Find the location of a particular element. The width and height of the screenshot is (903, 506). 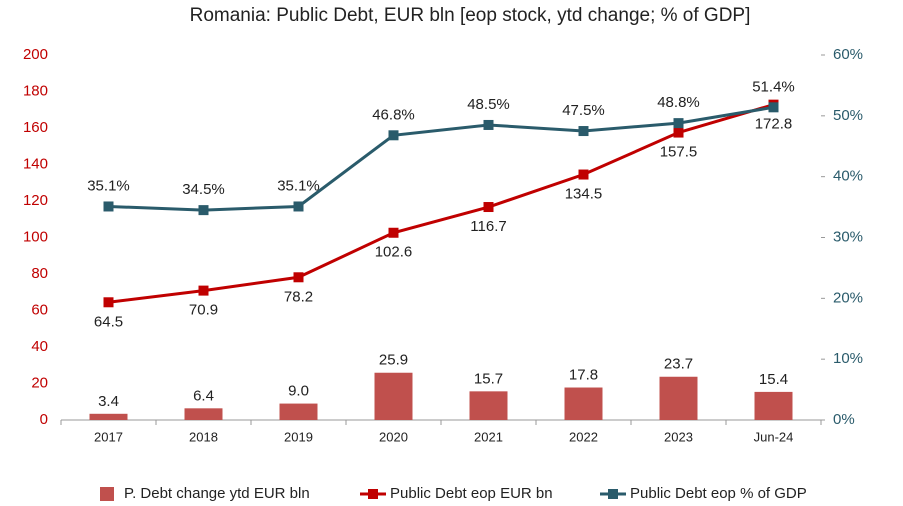

y2-tick-label: 20% is located at coordinates (848, 297).